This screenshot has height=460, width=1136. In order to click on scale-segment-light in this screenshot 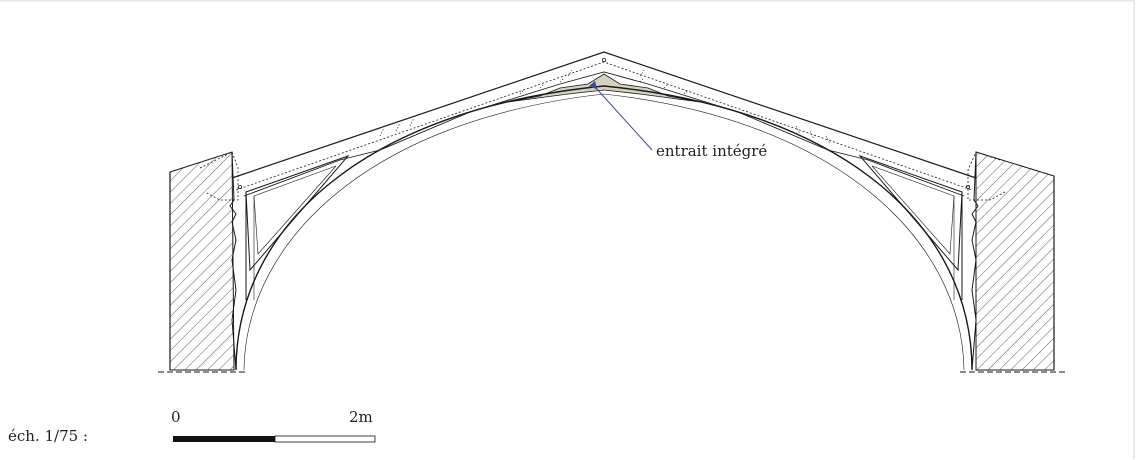, I will do `click(325, 439)`.